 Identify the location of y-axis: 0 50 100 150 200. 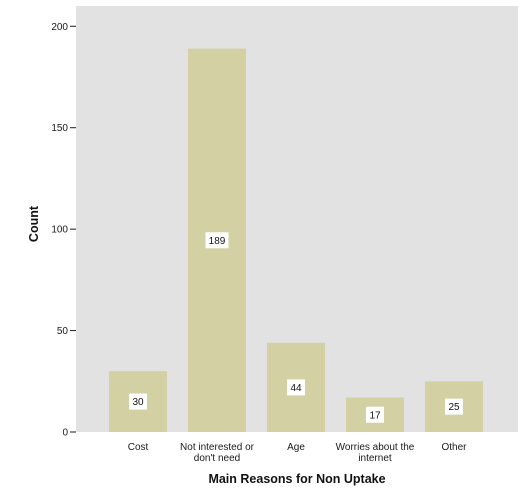
(63, 230).